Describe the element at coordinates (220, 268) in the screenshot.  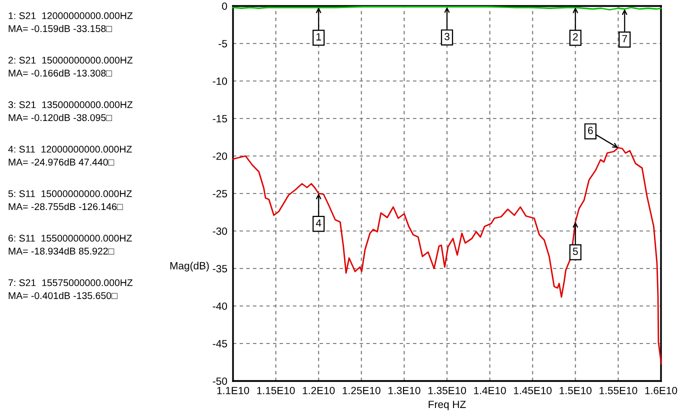
I see `y-tick-label: -35` at that location.